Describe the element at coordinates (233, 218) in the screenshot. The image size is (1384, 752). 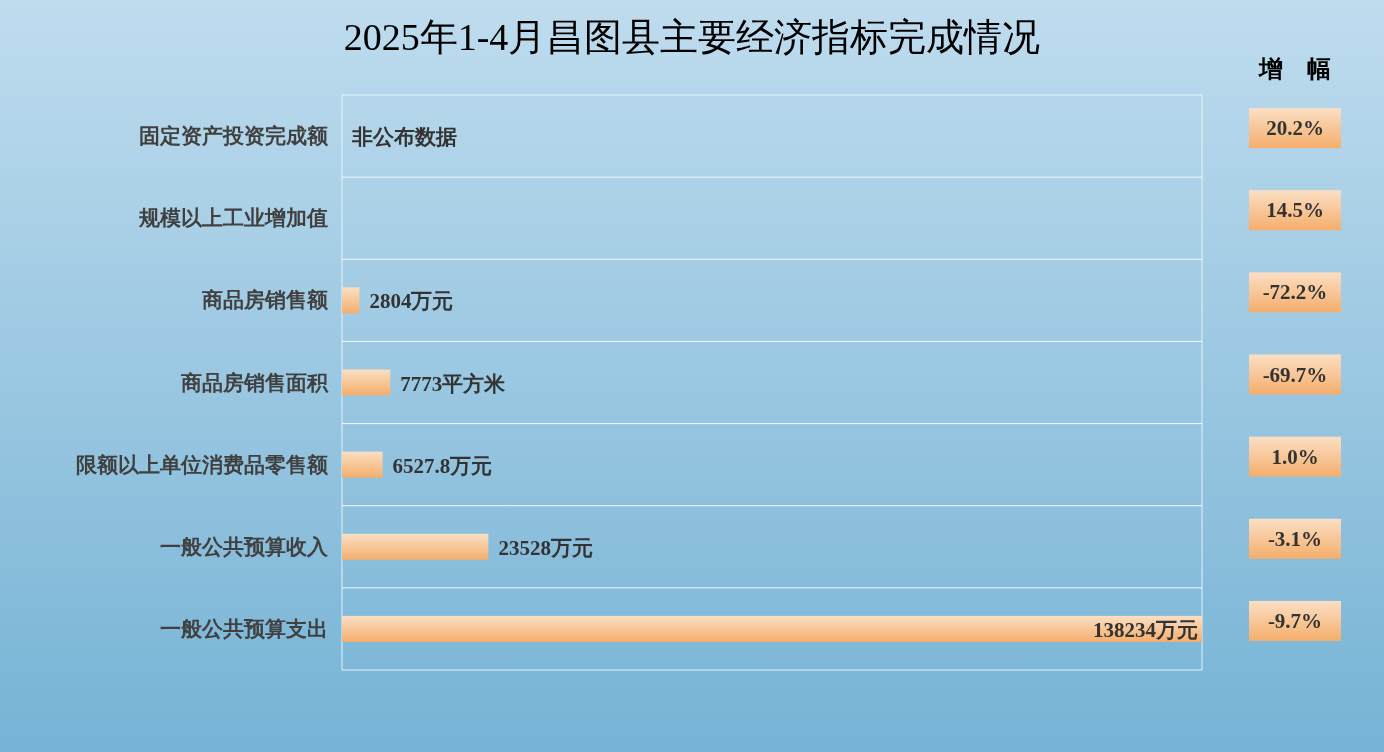
I see `y-tick-label: 规模以上工业增加值` at that location.